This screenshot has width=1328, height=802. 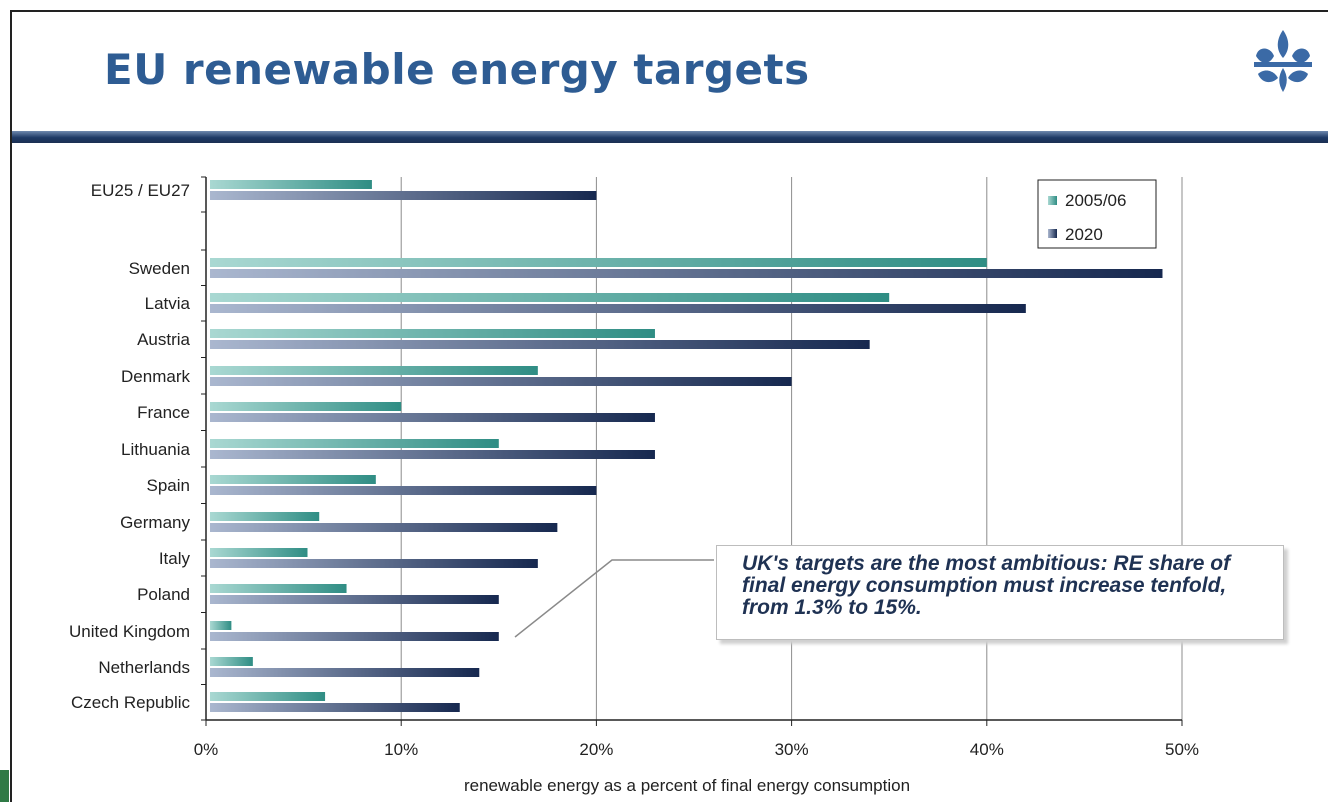 I want to click on x-tick-label: 0%, so click(x=206, y=749).